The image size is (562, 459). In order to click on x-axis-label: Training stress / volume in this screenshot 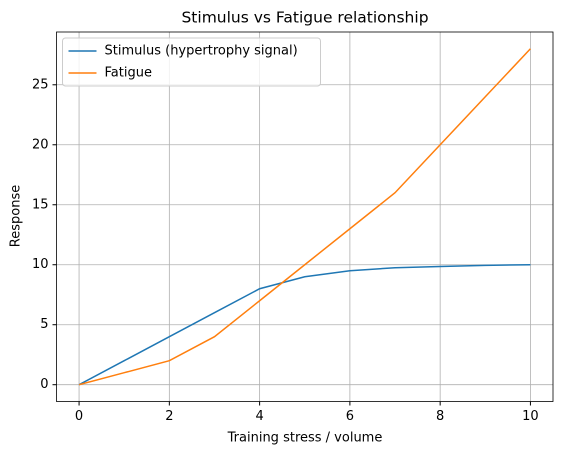, I will do `click(305, 438)`.